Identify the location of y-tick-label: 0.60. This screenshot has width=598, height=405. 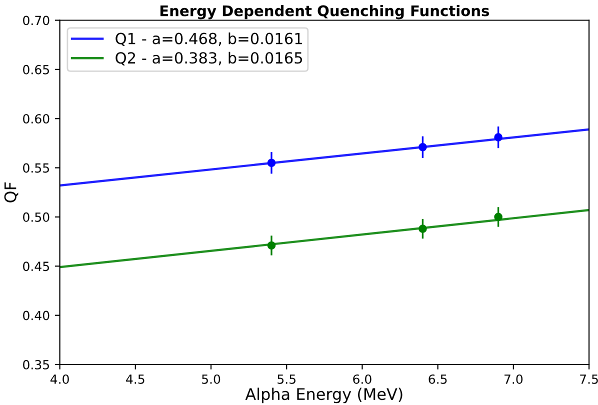
(36, 119).